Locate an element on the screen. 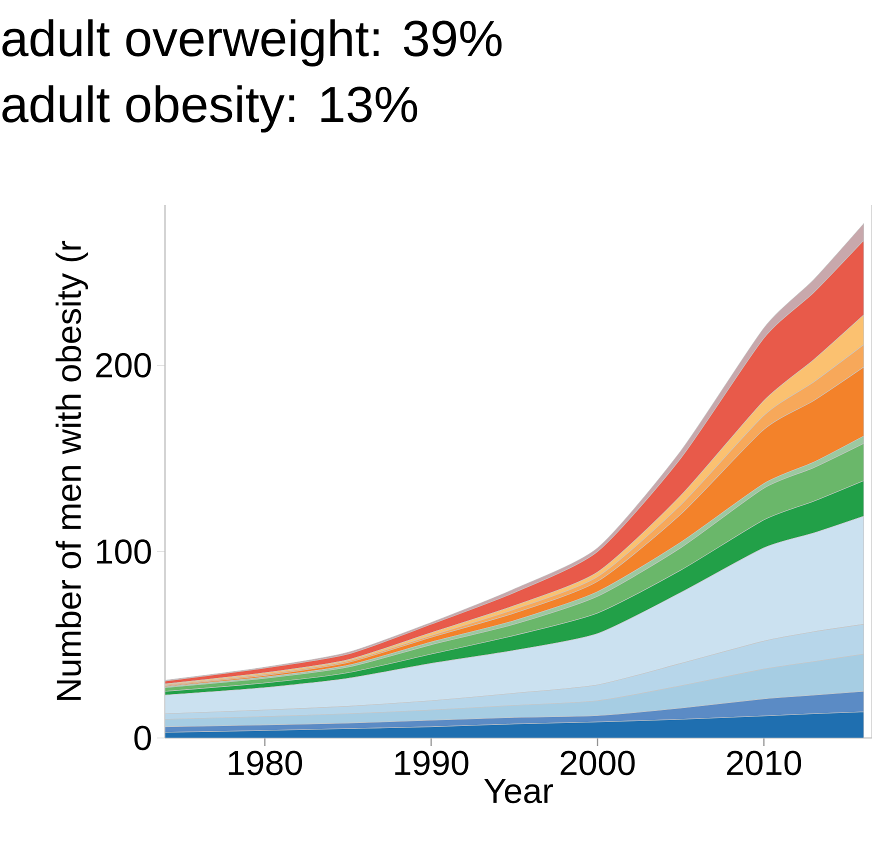 This screenshot has height=845, width=872. chart-subtitle: adult obesity: 13% is located at coordinates (210, 109).